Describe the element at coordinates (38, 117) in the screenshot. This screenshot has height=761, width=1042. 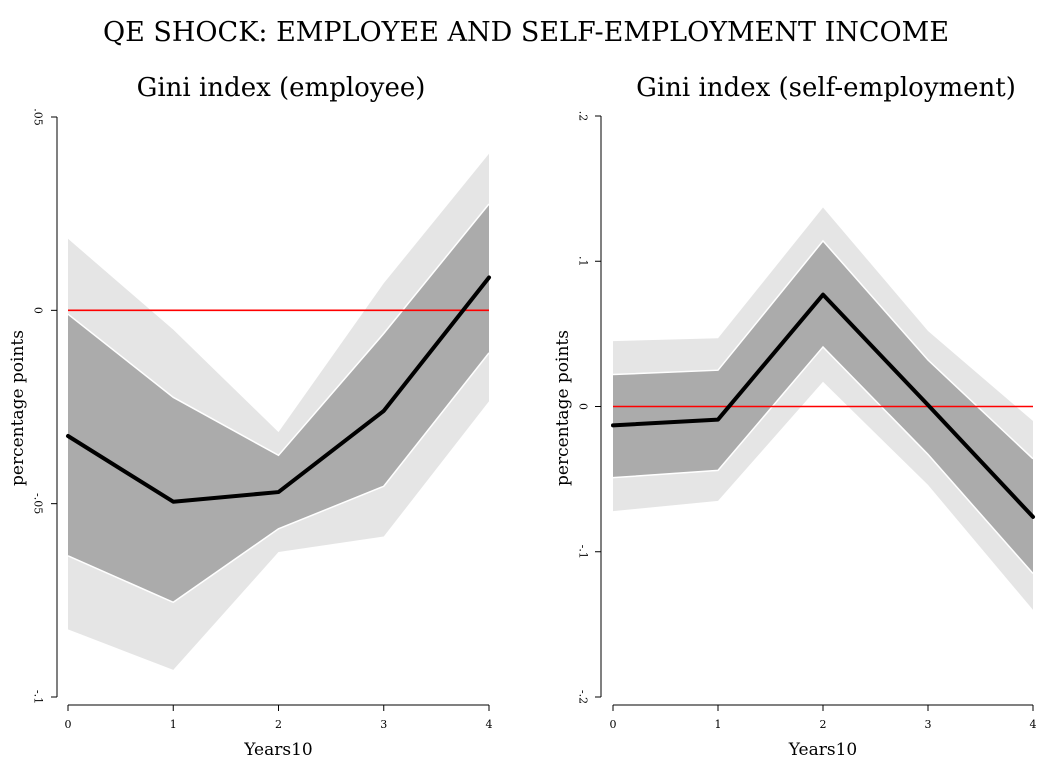
I see `y-tick-label: .05` at that location.